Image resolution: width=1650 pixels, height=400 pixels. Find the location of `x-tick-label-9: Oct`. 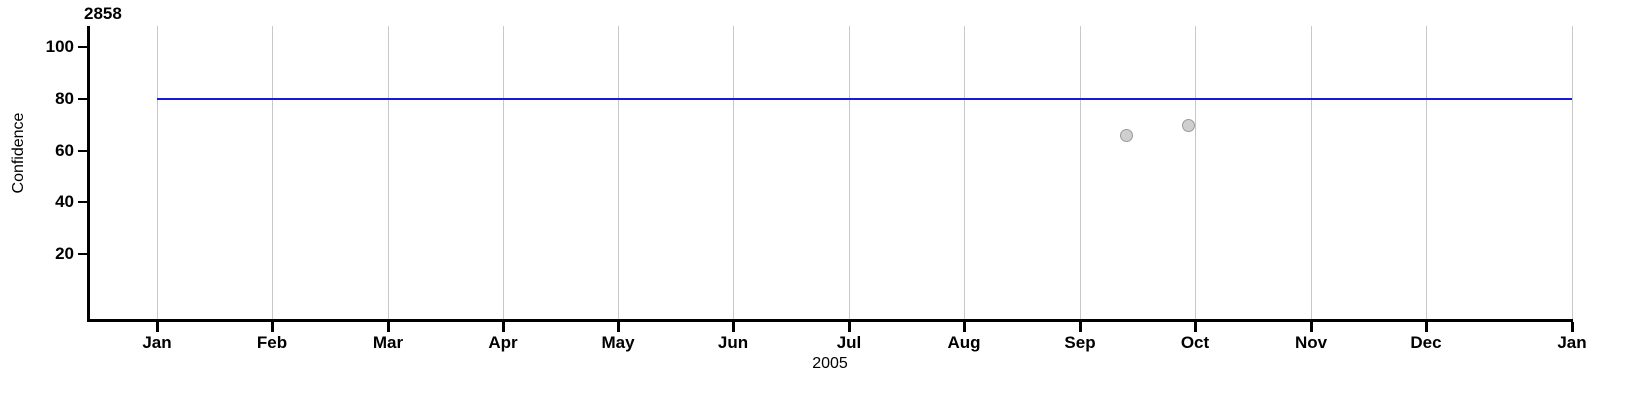

x-tick-label-9: Oct is located at coordinates (1195, 342).